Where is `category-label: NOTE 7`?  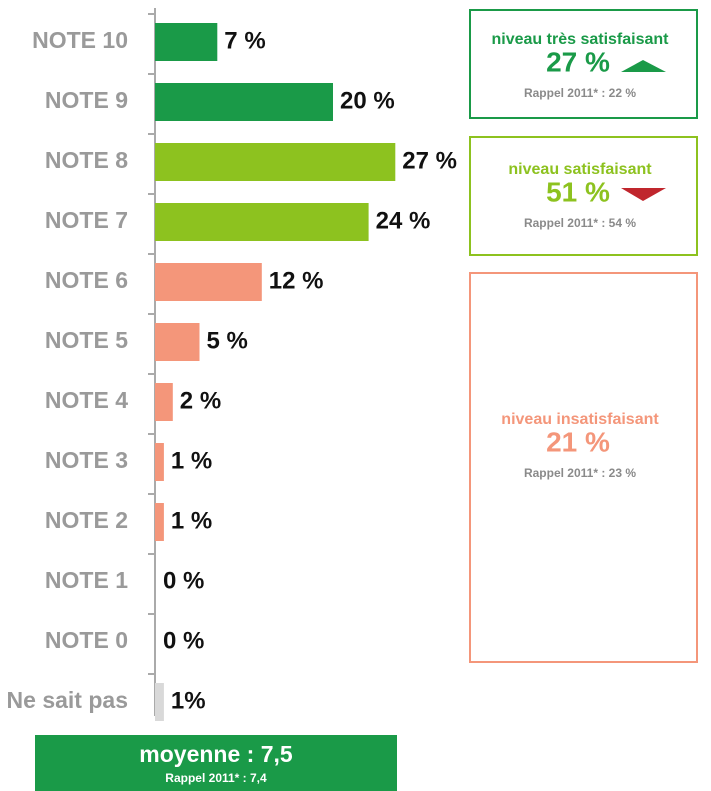 category-label: NOTE 7 is located at coordinates (86, 220).